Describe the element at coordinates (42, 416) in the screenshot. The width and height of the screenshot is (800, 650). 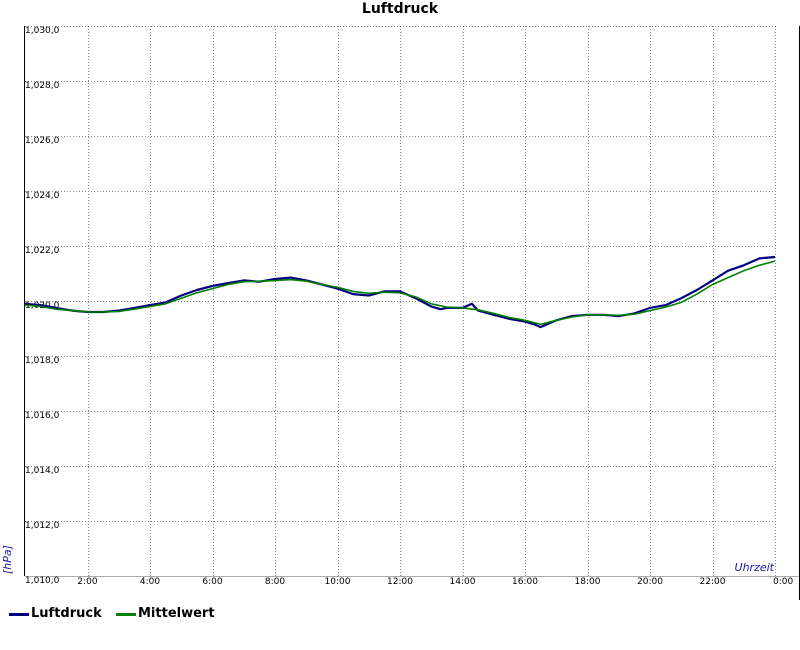
I see `y-tick-label: 1,016,0` at that location.